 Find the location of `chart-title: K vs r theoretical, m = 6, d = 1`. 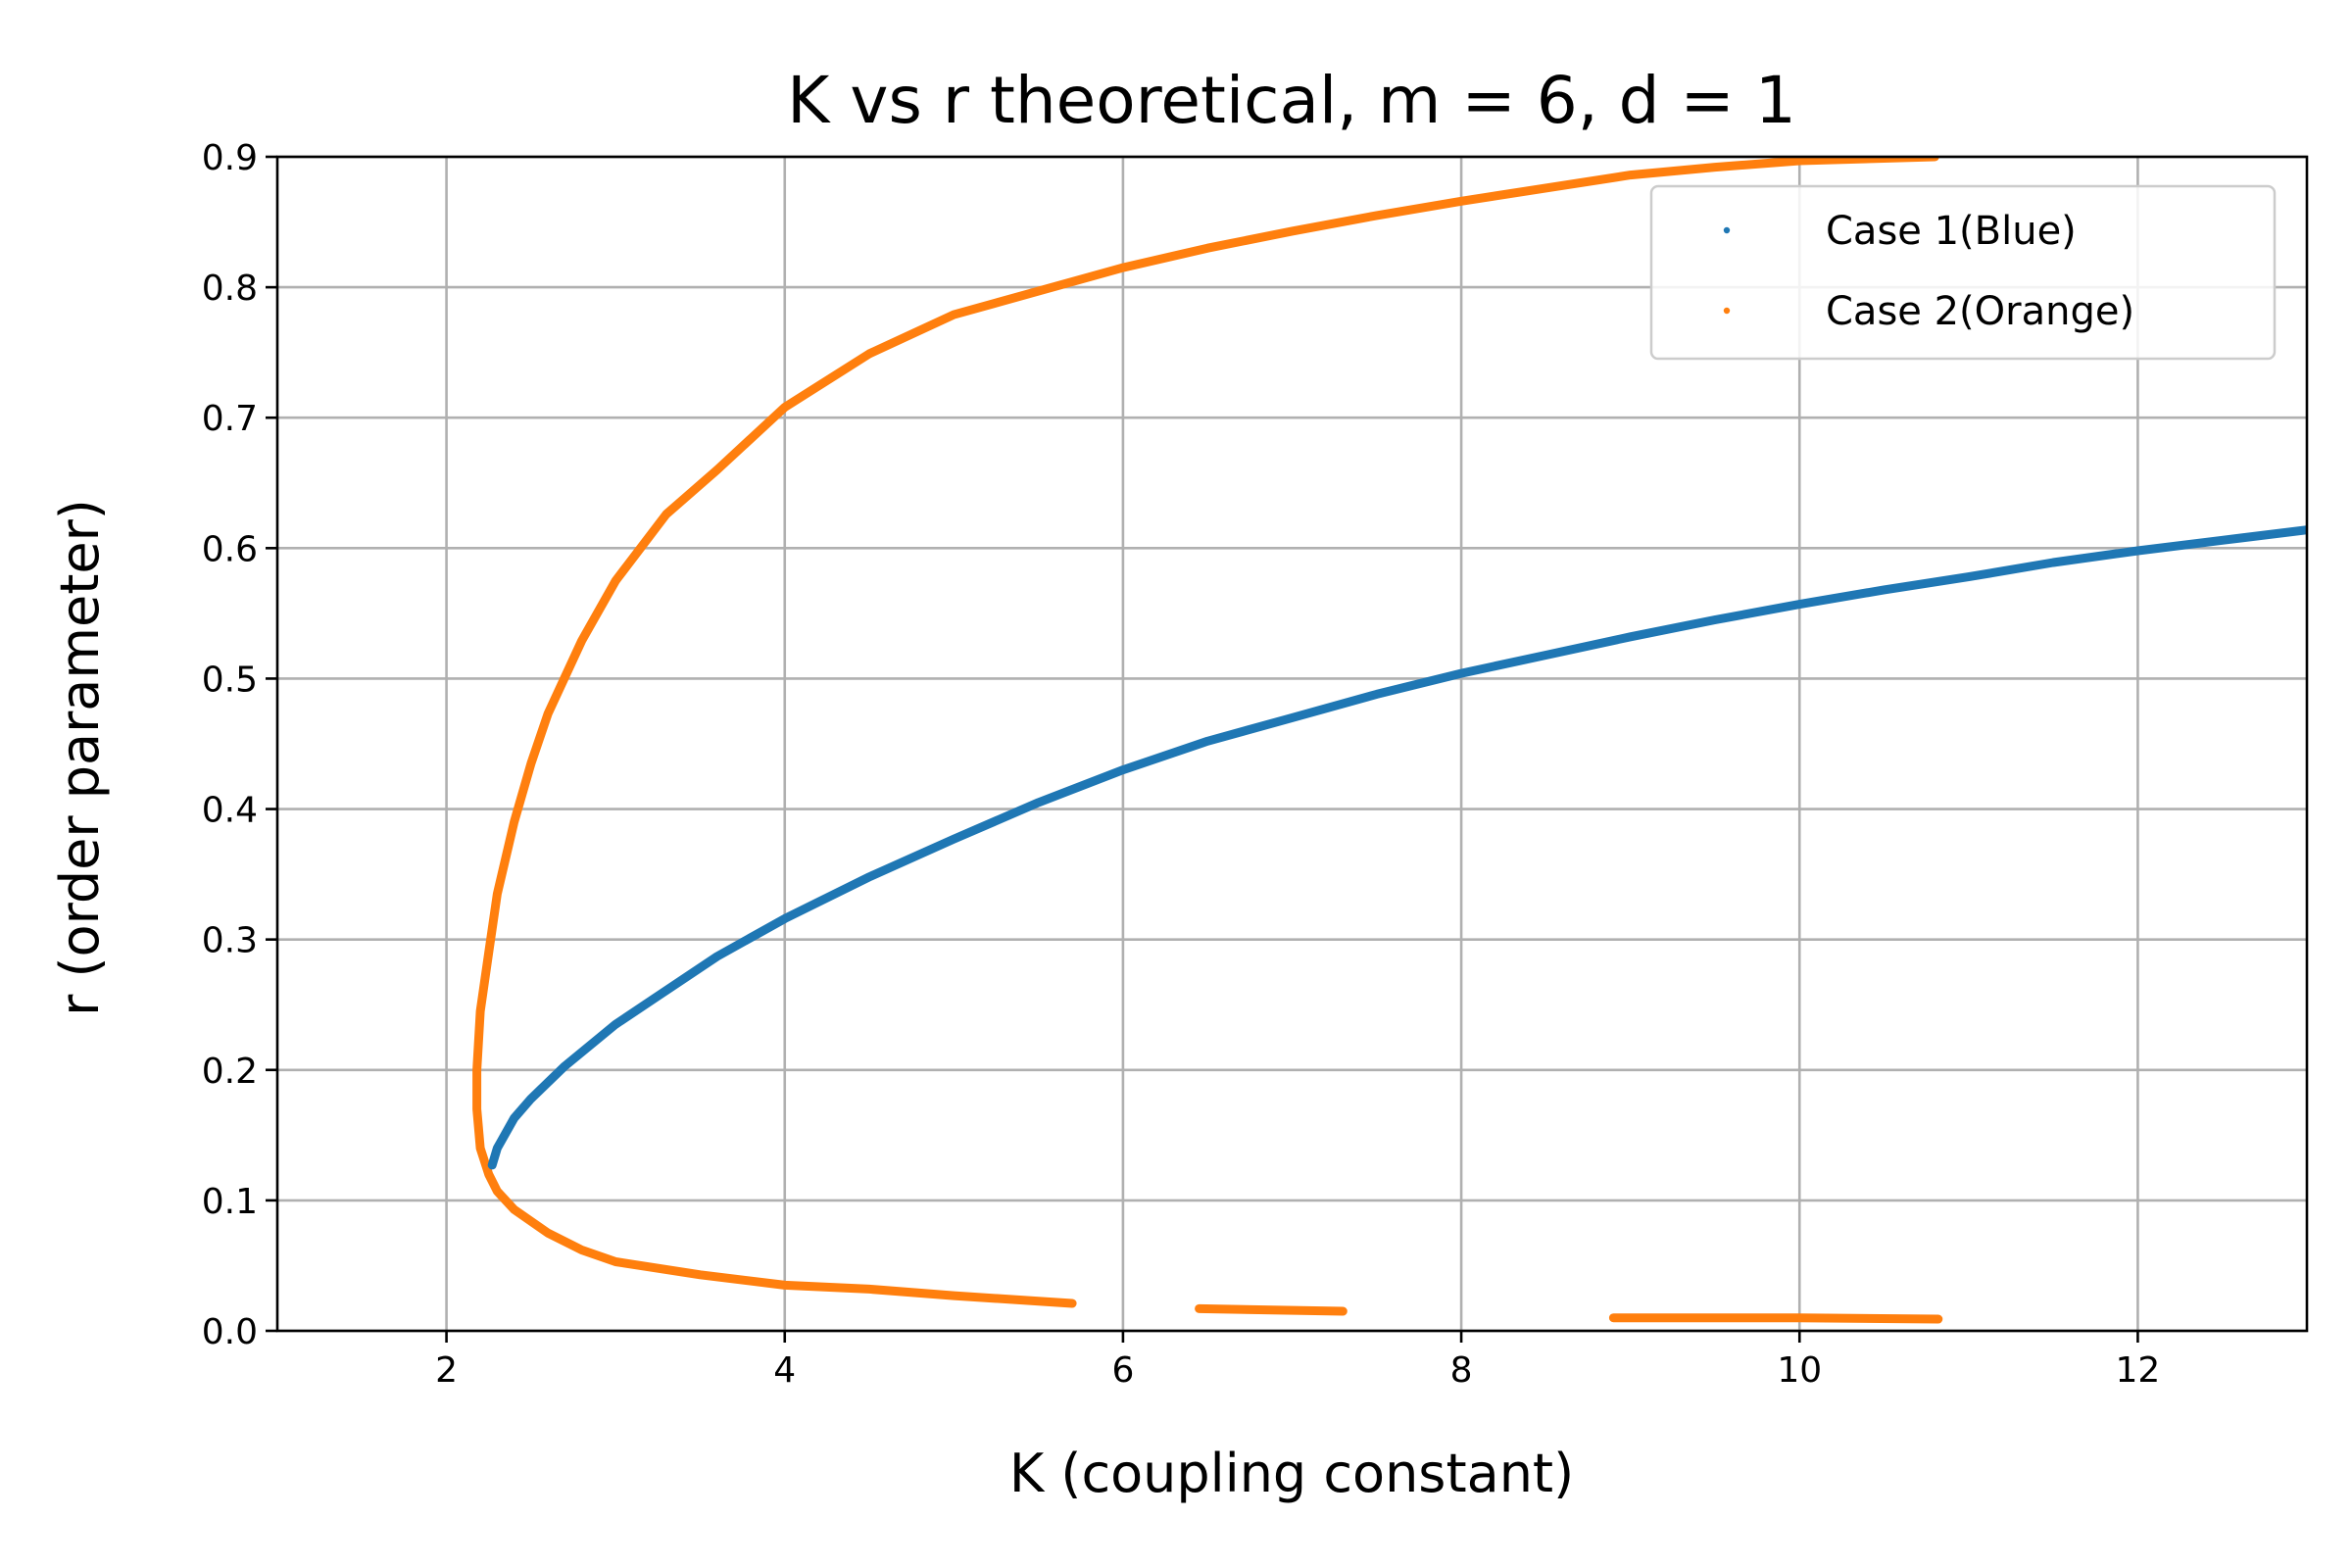

chart-title: K vs r theoretical, m = 6, d = 1 is located at coordinates (1291, 100).